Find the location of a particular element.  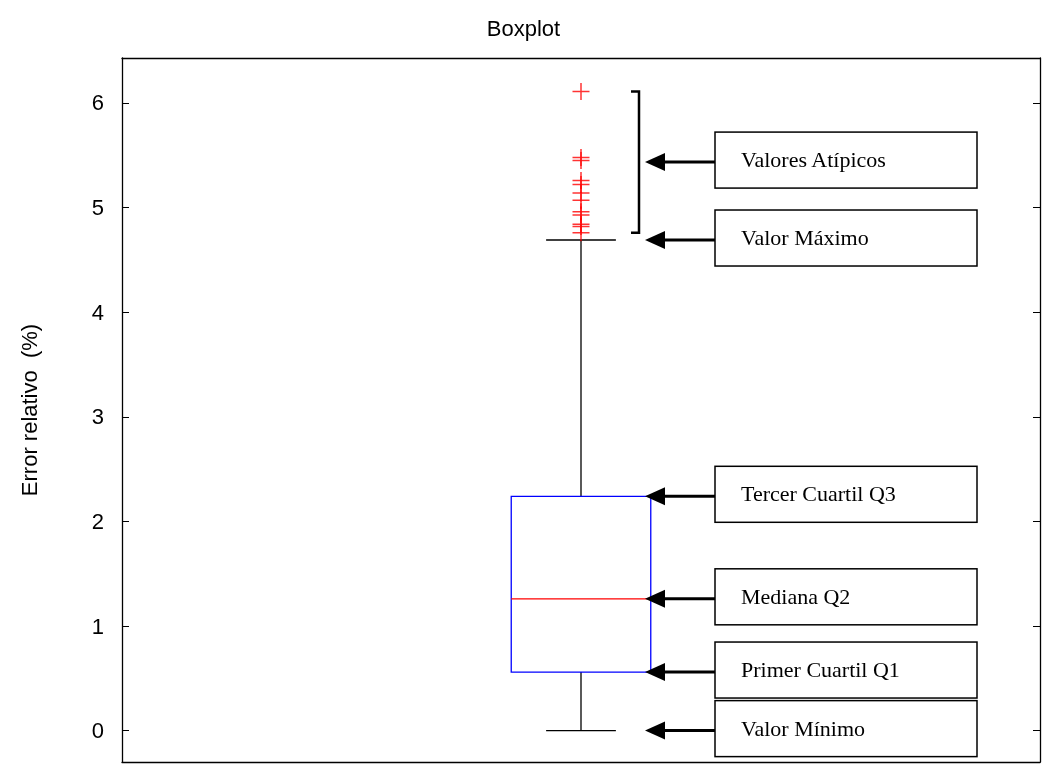

y-tick-label: 5 is located at coordinates (97, 208).